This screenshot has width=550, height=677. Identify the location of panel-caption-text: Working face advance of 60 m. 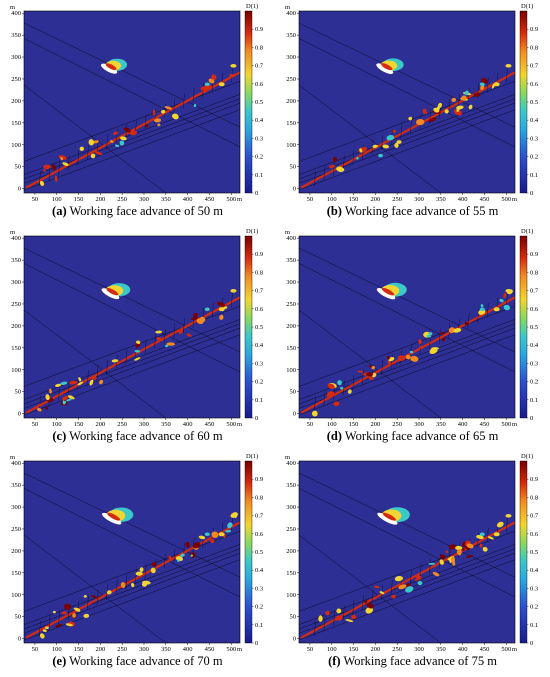
(144, 436).